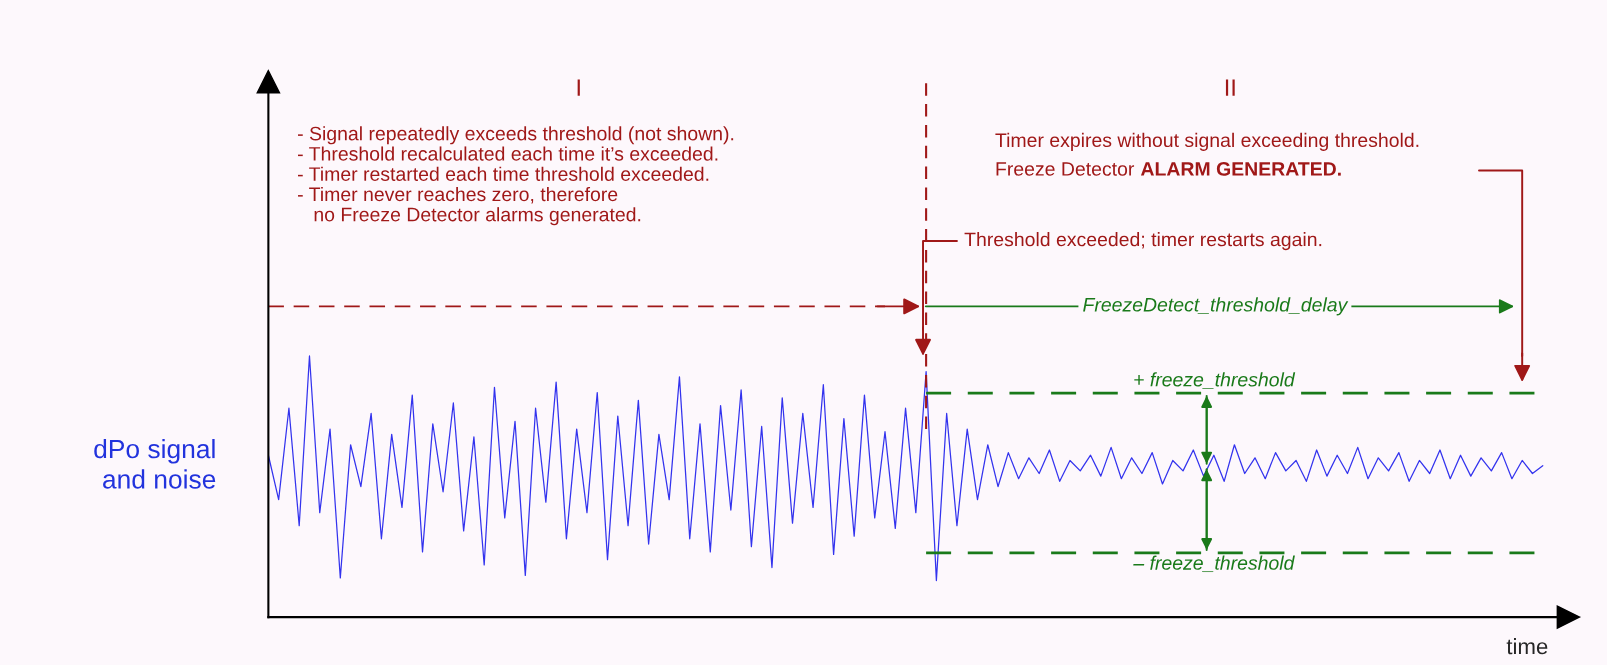 Image resolution: width=1607 pixels, height=665 pixels. Describe the element at coordinates (516, 176) in the screenshot. I see `text: - Signal repeatedly exceeds threshold (not shown). - Threshold recalculated each time it’s exceeded. - Timer restarted each time threshold exceeded. - Timer never reaches zero, therefore no Freeze Detector alarms generated.` at that location.